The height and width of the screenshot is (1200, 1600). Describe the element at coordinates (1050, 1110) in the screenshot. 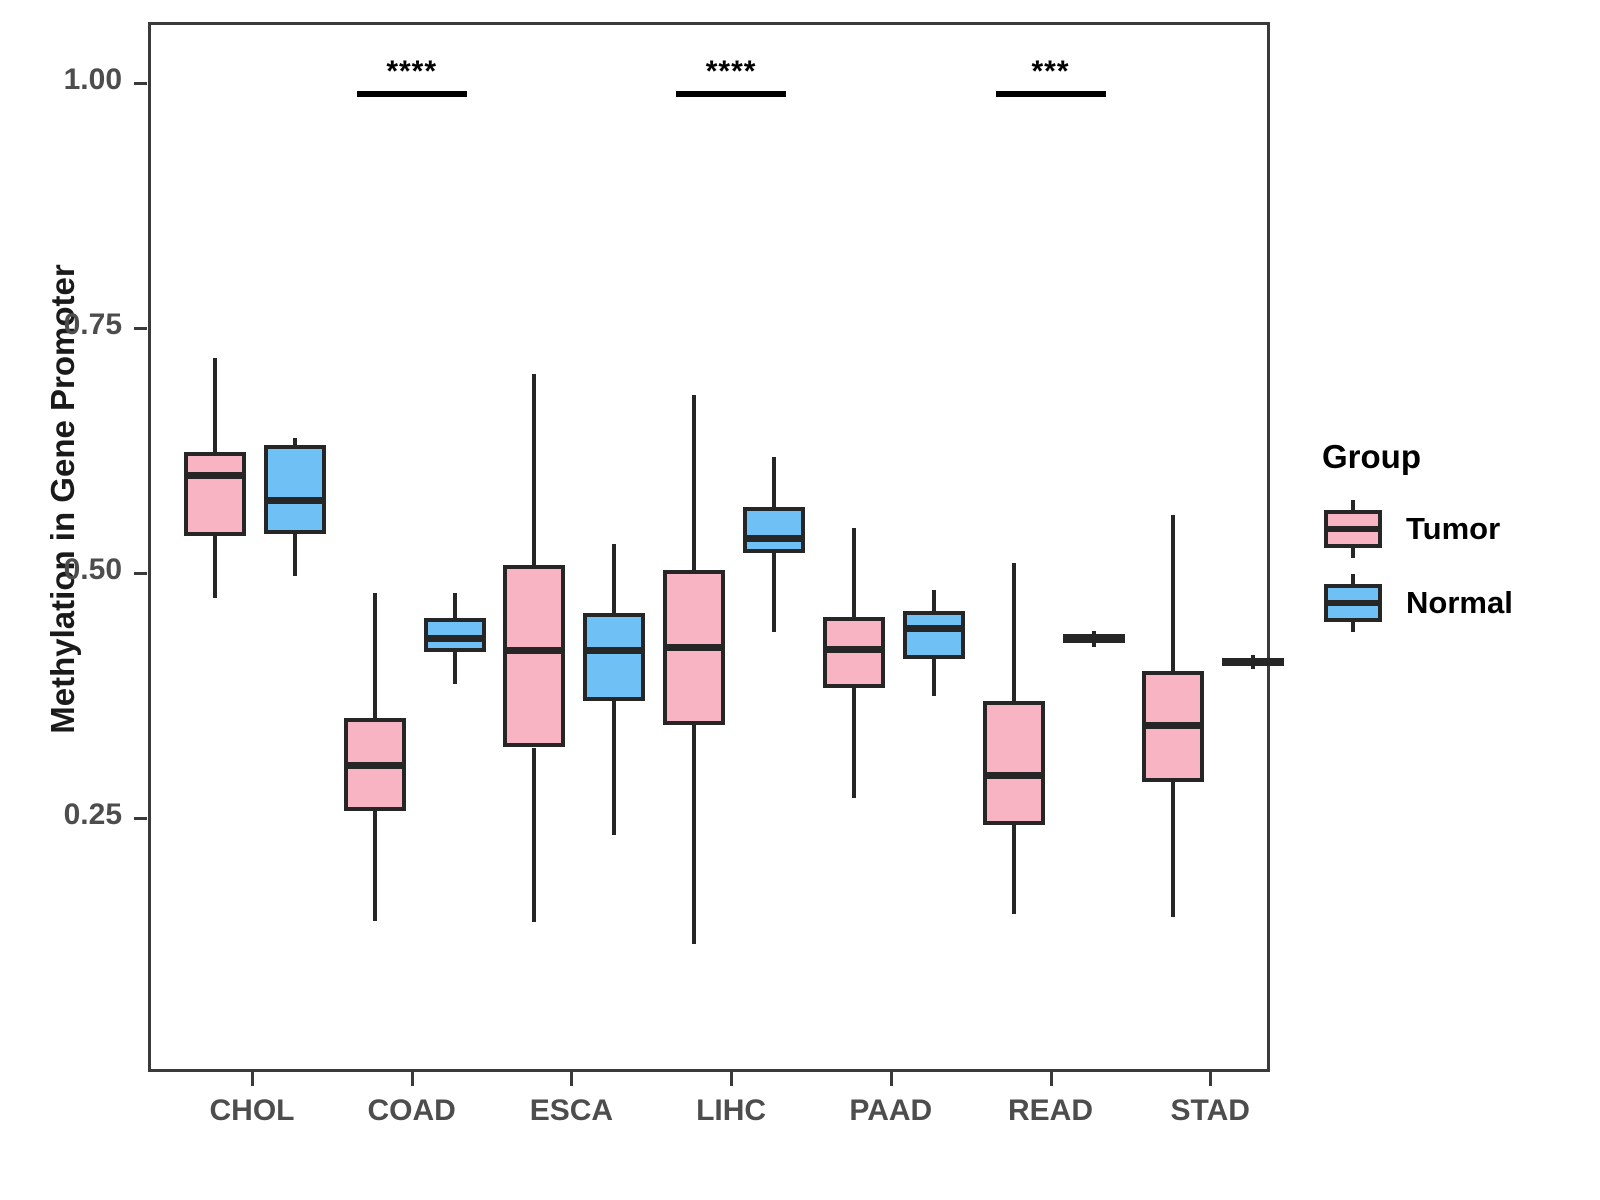

I see `x-axis-tick-label-read: READ` at that location.